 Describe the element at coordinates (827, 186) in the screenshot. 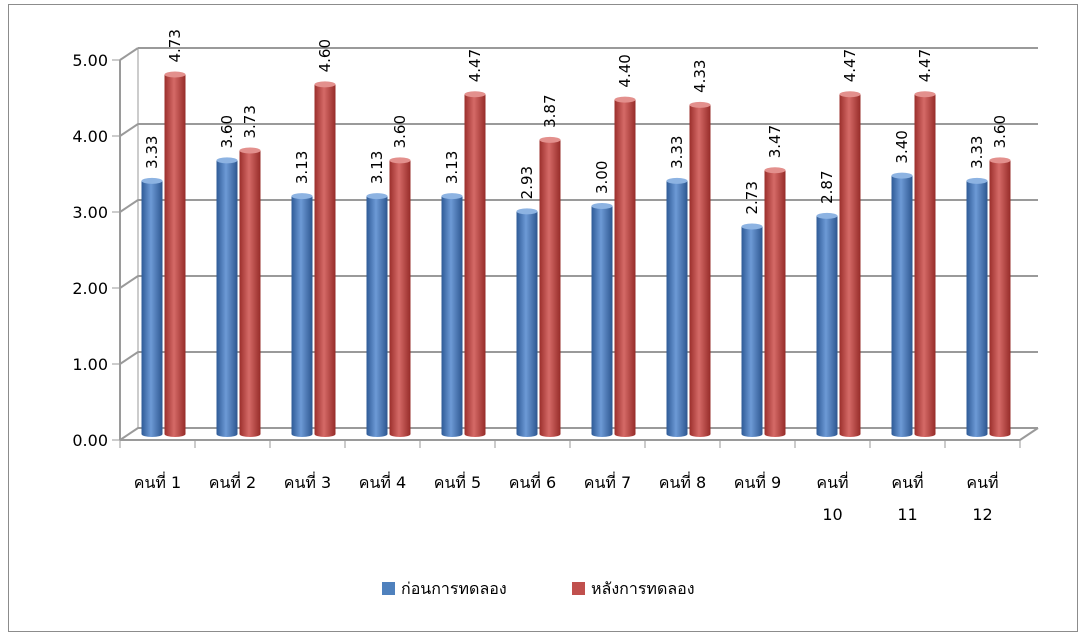

I see `data-label: 2.87` at that location.